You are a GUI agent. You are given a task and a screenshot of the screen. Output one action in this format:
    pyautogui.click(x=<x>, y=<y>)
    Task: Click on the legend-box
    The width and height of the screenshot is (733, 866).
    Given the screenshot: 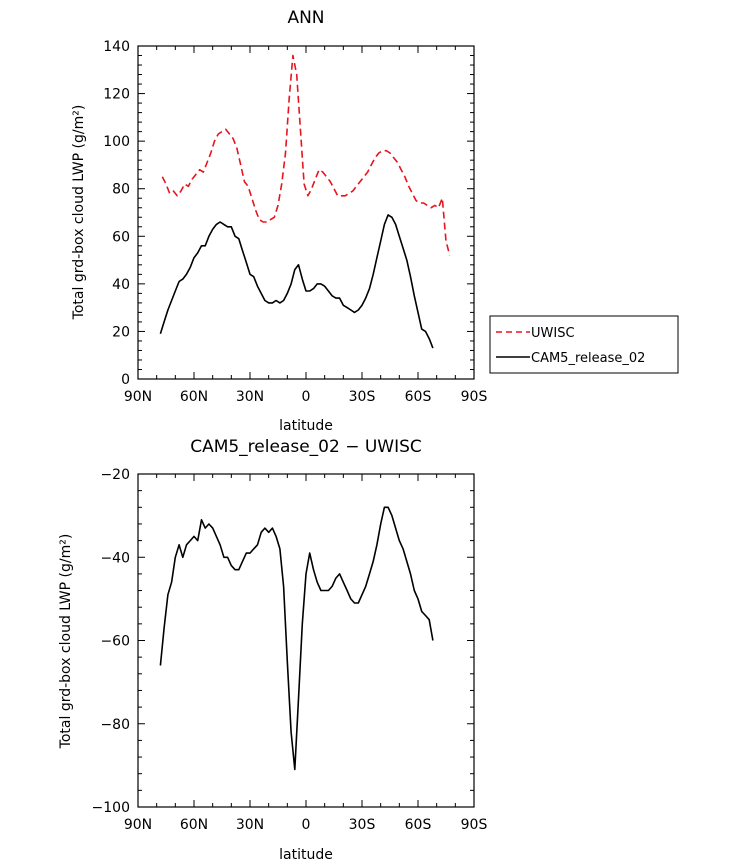 What is the action you would take?
    pyautogui.click(x=584, y=344)
    